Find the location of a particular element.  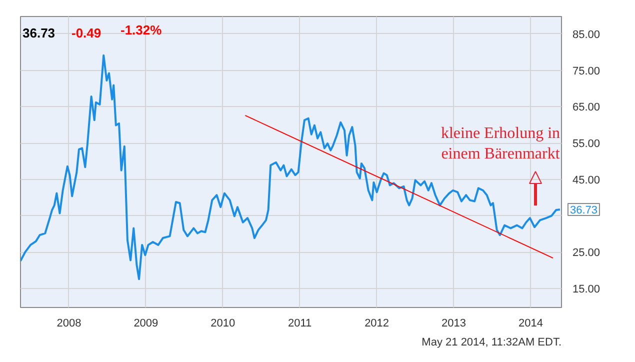

y-tick-label: 55.00 is located at coordinates (586, 144).